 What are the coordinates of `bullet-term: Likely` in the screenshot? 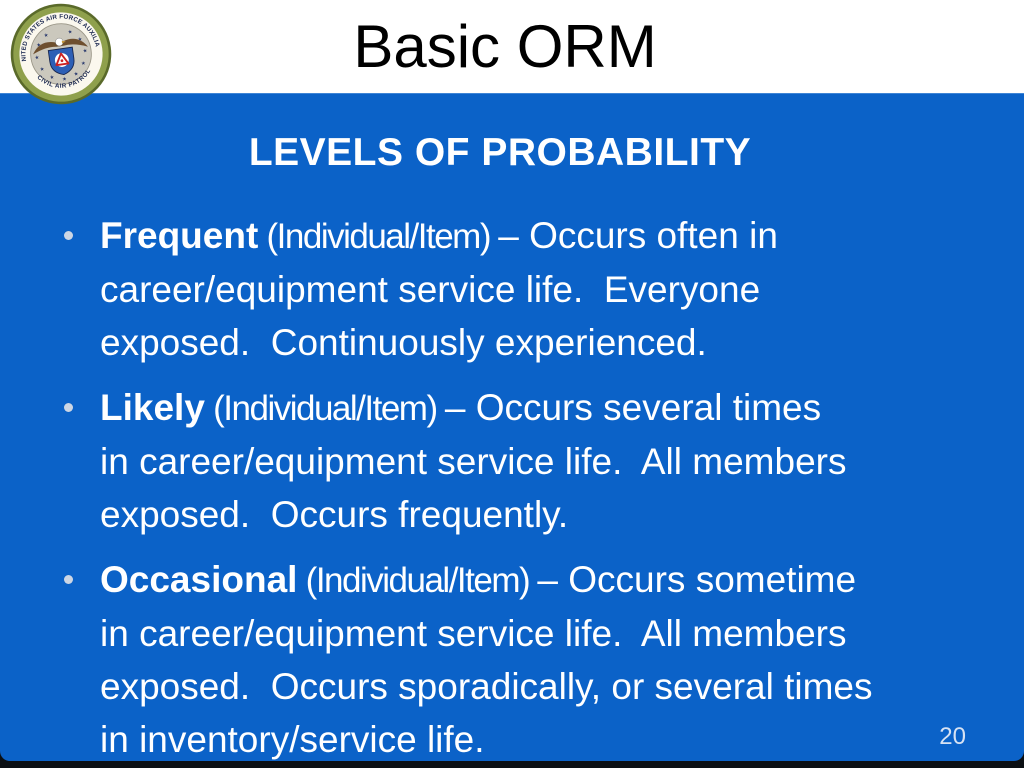 It's located at (152, 407).